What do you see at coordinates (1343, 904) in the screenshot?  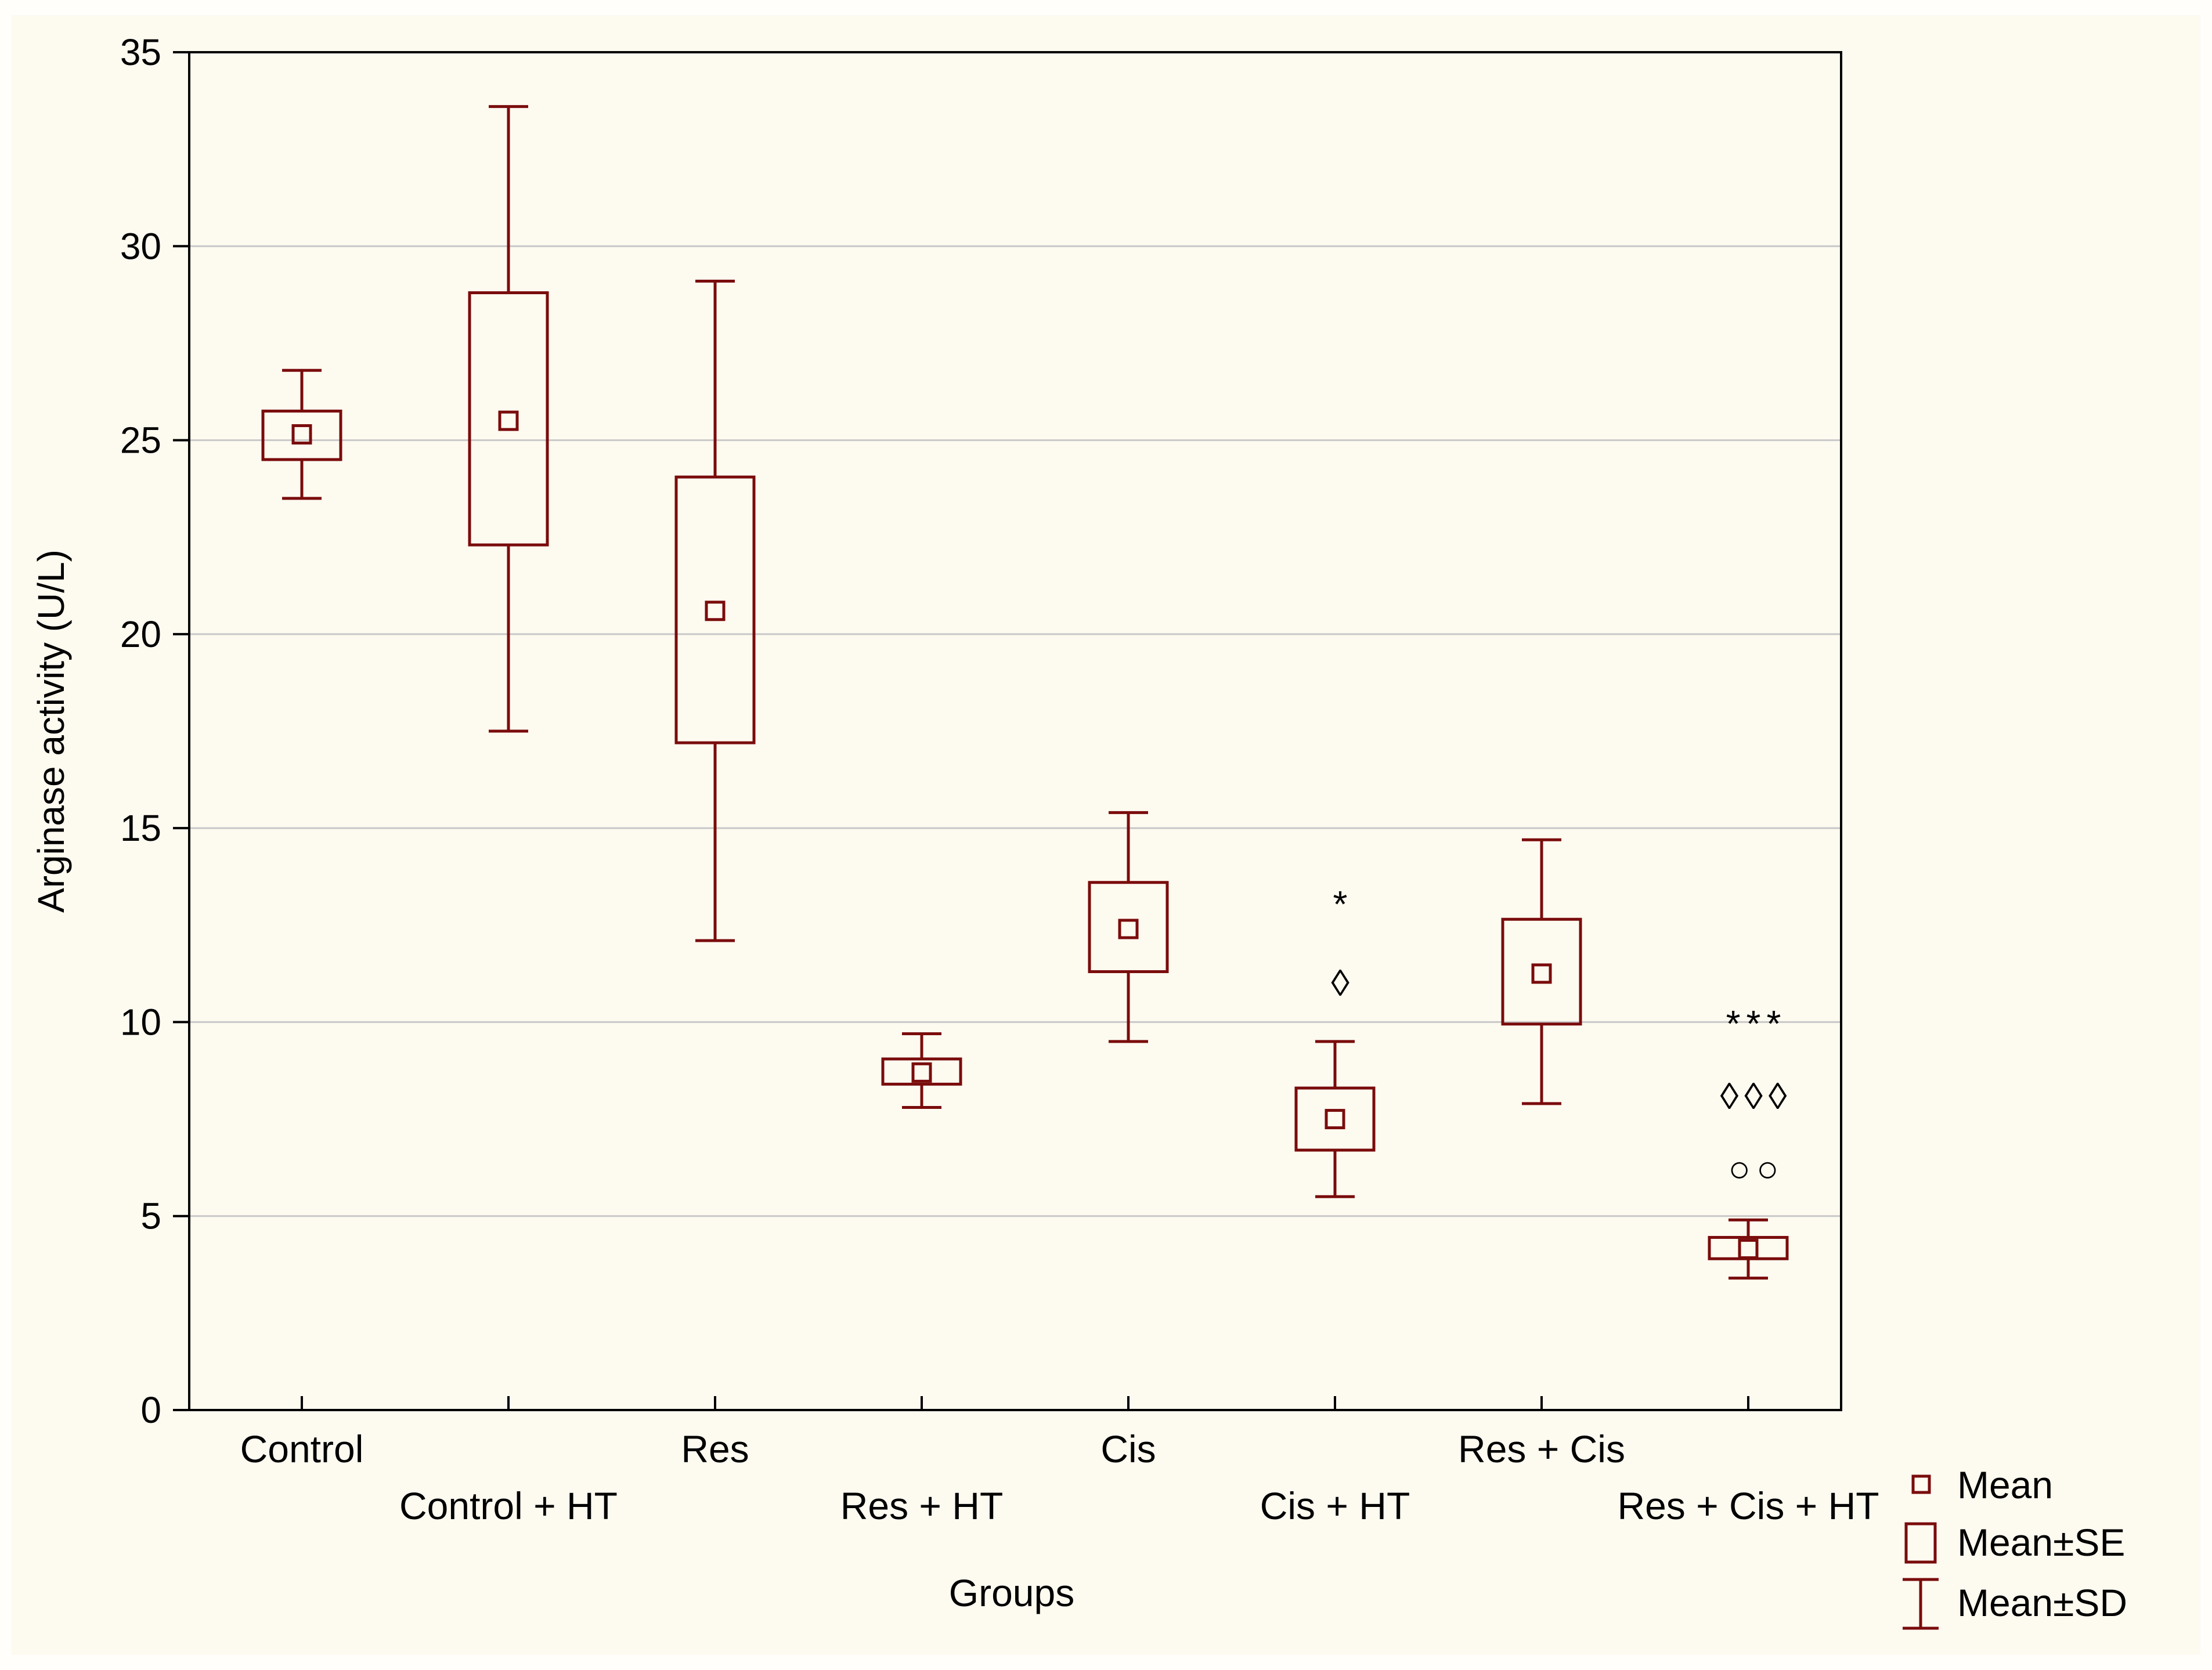 I see `significance-marker: *` at bounding box center [1343, 904].